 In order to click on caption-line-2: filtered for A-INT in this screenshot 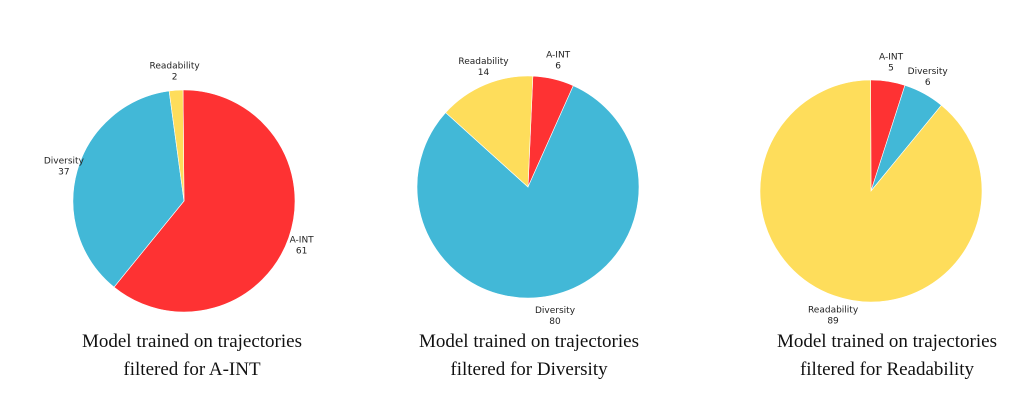, I will do `click(192, 369)`.